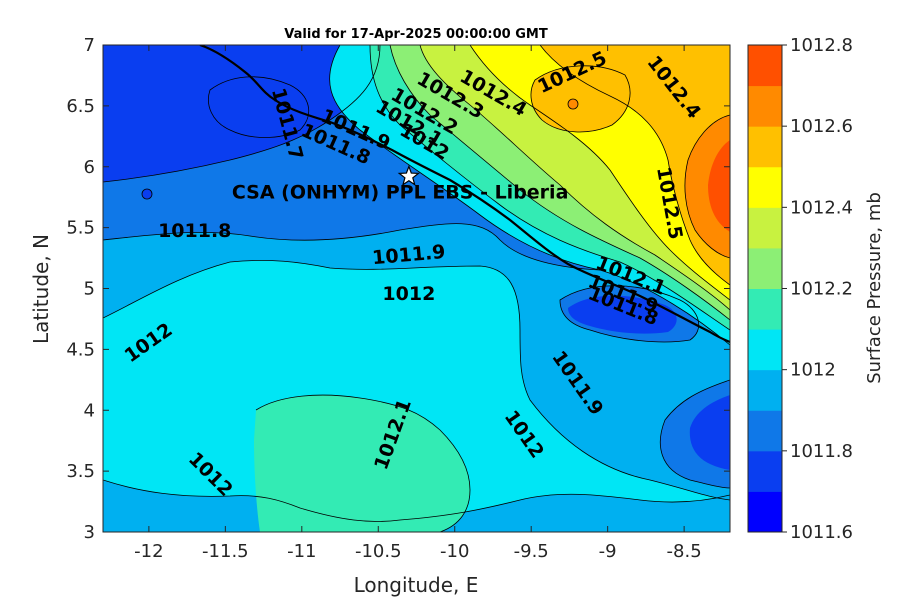 This screenshot has width=900, height=600. What do you see at coordinates (89, 167) in the screenshot?
I see `y-tick-label: 6` at bounding box center [89, 167].